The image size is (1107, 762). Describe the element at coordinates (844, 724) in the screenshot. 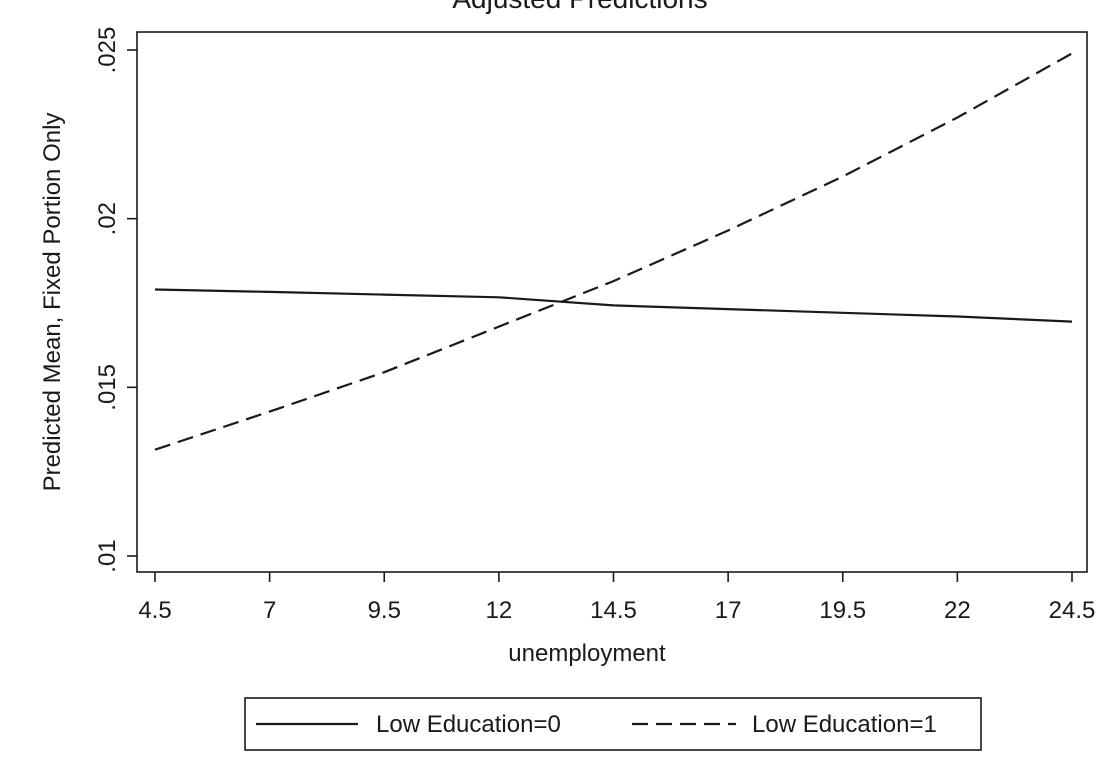

I see `legend-label-2: Low Education=1` at that location.